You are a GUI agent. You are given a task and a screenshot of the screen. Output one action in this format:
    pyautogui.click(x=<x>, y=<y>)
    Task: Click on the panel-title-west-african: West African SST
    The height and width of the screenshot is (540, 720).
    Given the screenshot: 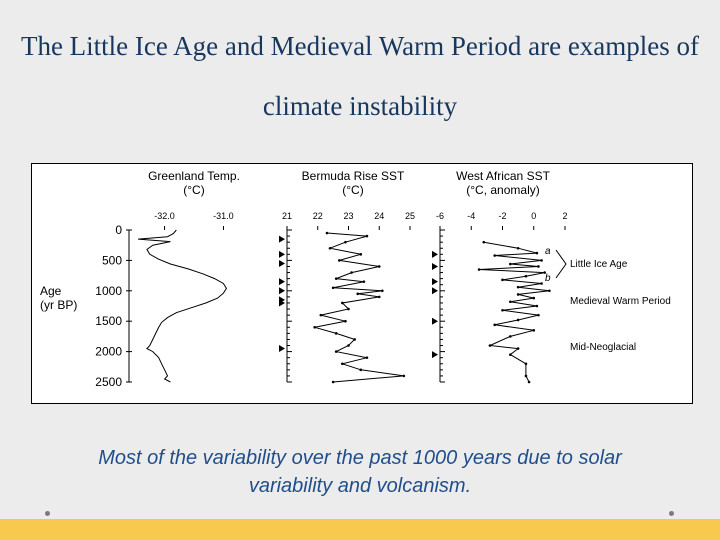 What is the action you would take?
    pyautogui.click(x=503, y=176)
    